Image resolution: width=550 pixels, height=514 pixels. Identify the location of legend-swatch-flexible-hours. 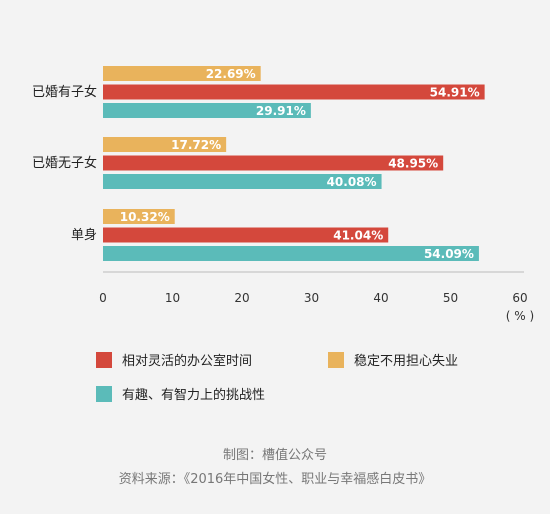
(104, 359).